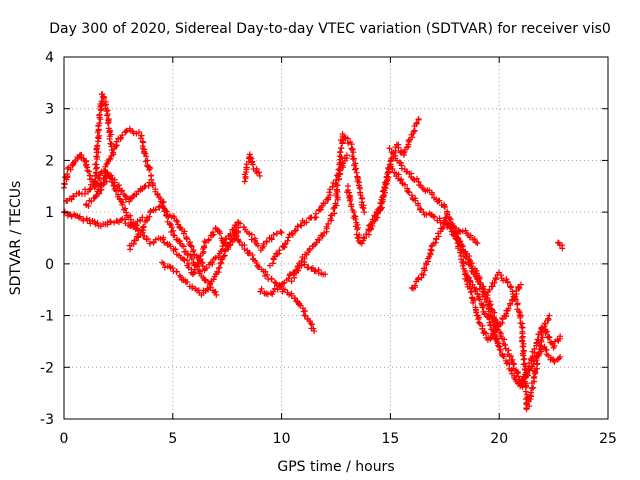 This screenshot has height=480, width=640. What do you see at coordinates (47, 317) in the screenshot?
I see `y-tick-label: -1` at bounding box center [47, 317].